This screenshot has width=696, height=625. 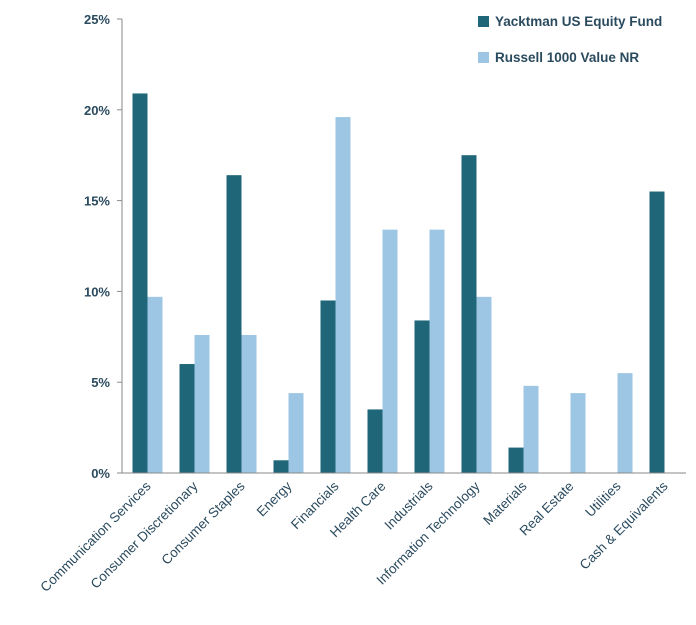 I want to click on legend-label: Yacktman US Equity Fund, so click(x=578, y=21).